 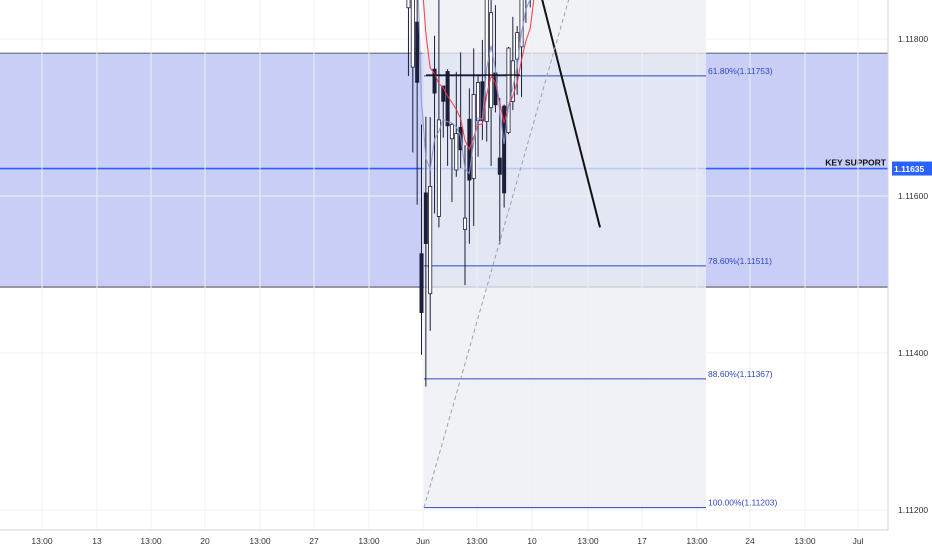 What do you see at coordinates (314, 541) in the screenshot?
I see `time-tick-label: 27` at bounding box center [314, 541].